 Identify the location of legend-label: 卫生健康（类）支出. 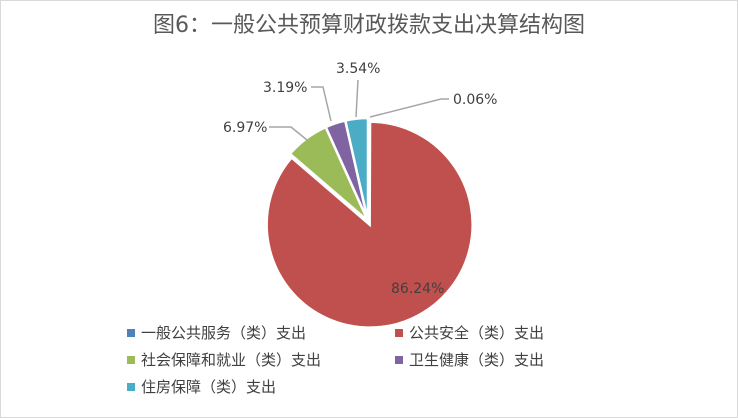
(477, 360).